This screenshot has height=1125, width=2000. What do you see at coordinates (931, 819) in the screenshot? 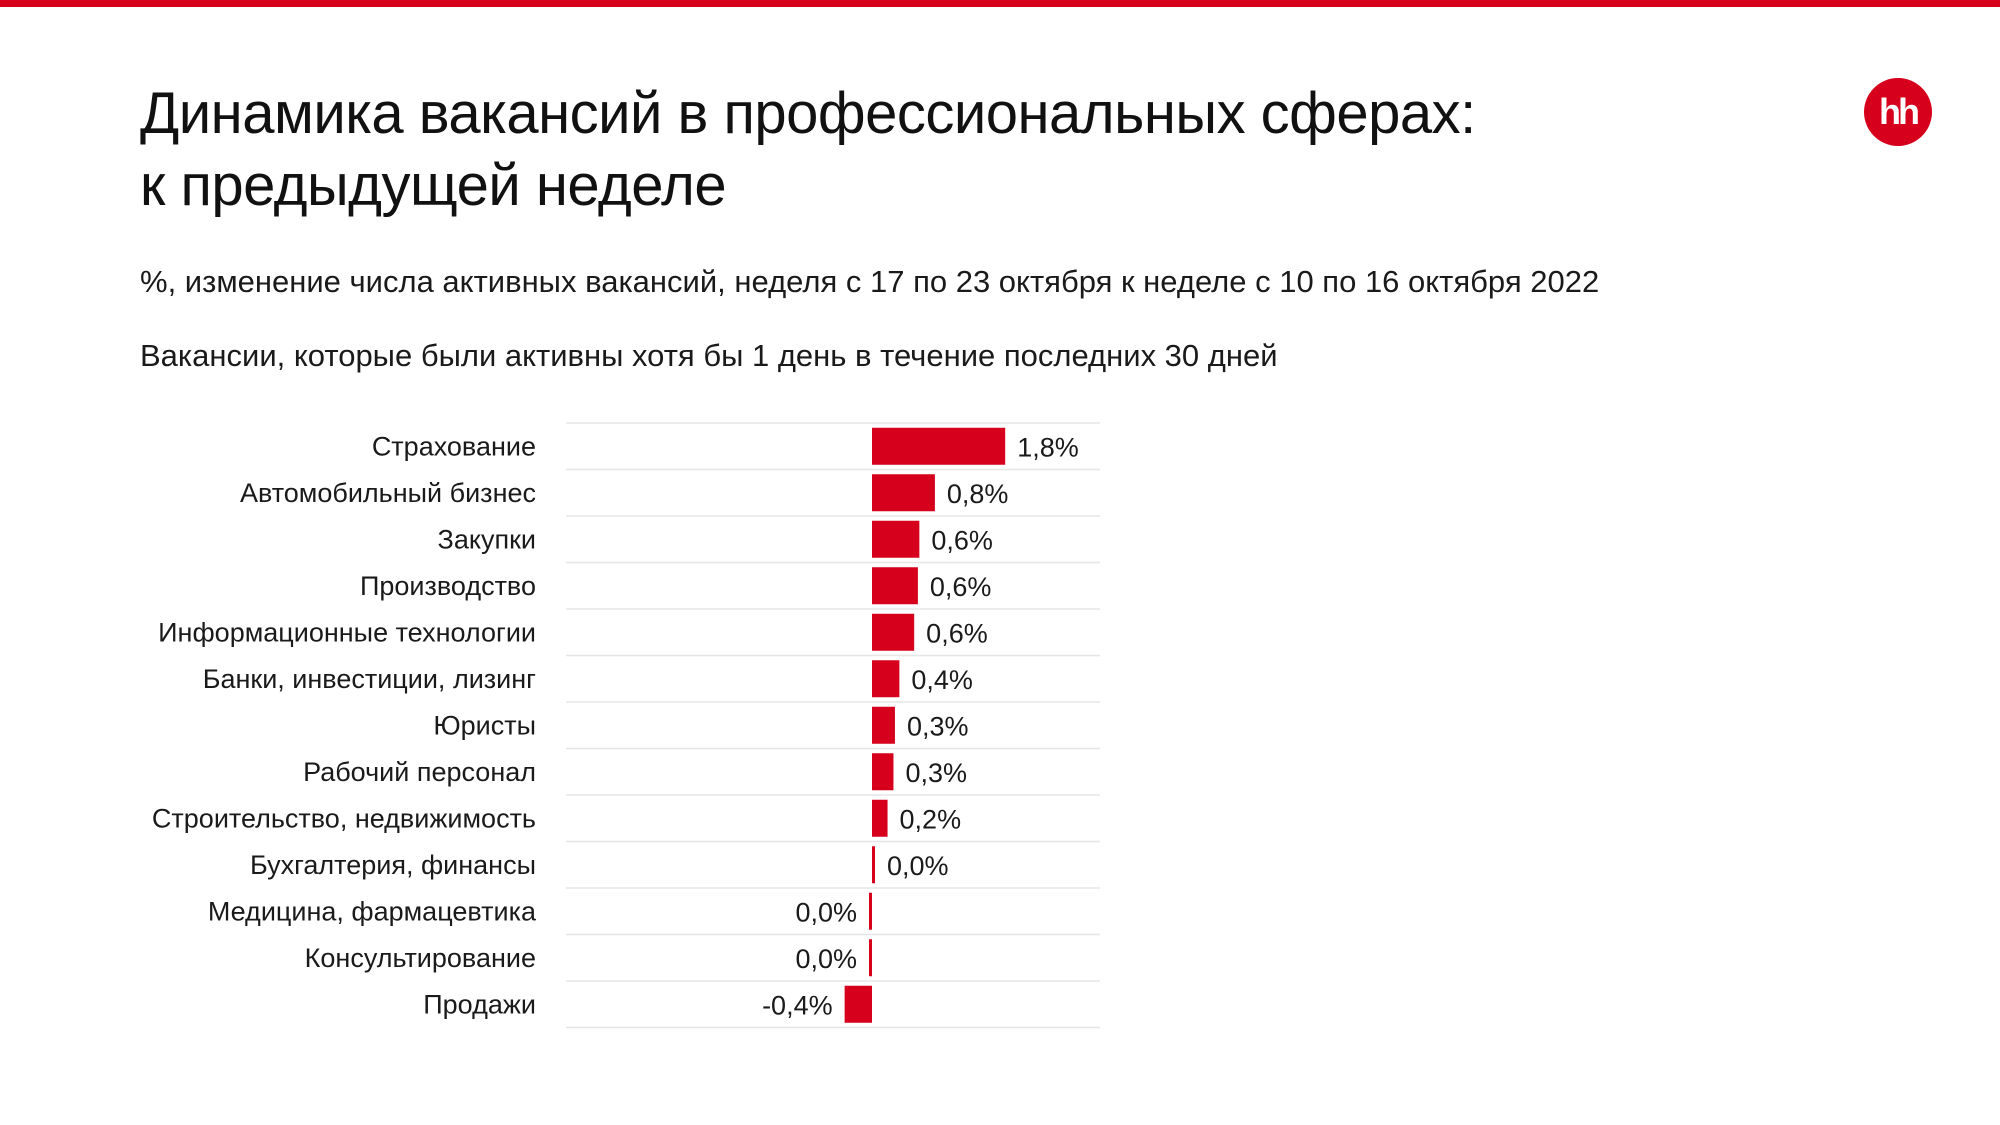
I see `value-label: 0,2%` at bounding box center [931, 819].